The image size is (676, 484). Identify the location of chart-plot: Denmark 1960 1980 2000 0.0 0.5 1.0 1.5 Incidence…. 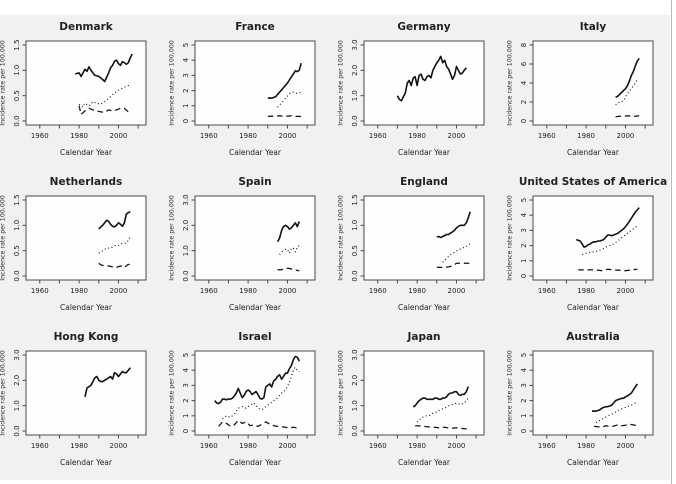
(73, 89).